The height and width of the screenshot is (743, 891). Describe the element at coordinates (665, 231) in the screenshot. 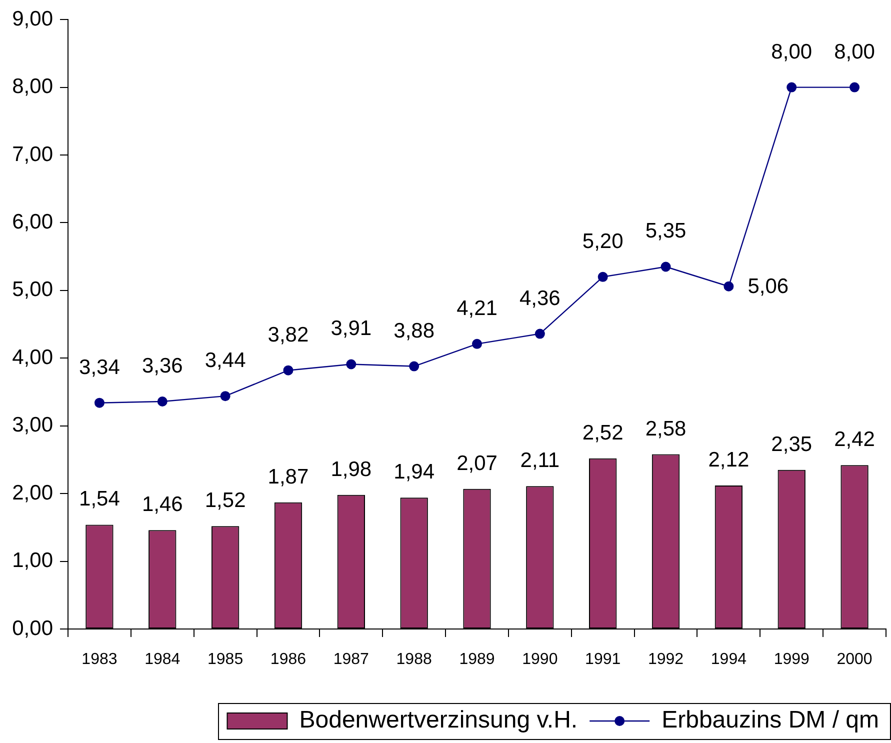

I see `data-label: 5,35` at that location.